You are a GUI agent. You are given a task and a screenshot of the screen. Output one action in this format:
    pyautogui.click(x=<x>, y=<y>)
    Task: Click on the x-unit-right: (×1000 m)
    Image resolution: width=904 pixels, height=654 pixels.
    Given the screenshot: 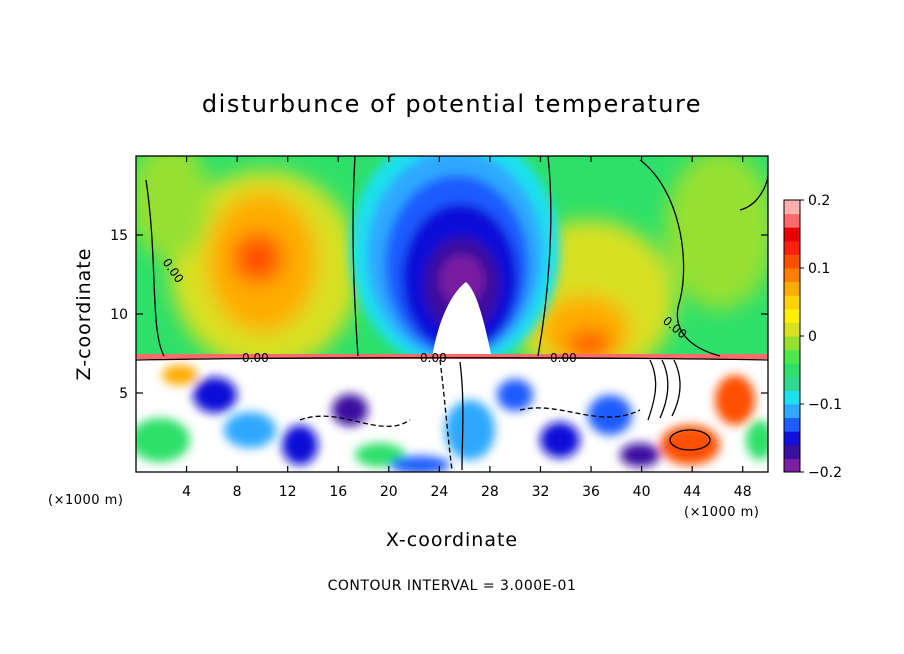 What is the action you would take?
    pyautogui.click(x=721, y=512)
    